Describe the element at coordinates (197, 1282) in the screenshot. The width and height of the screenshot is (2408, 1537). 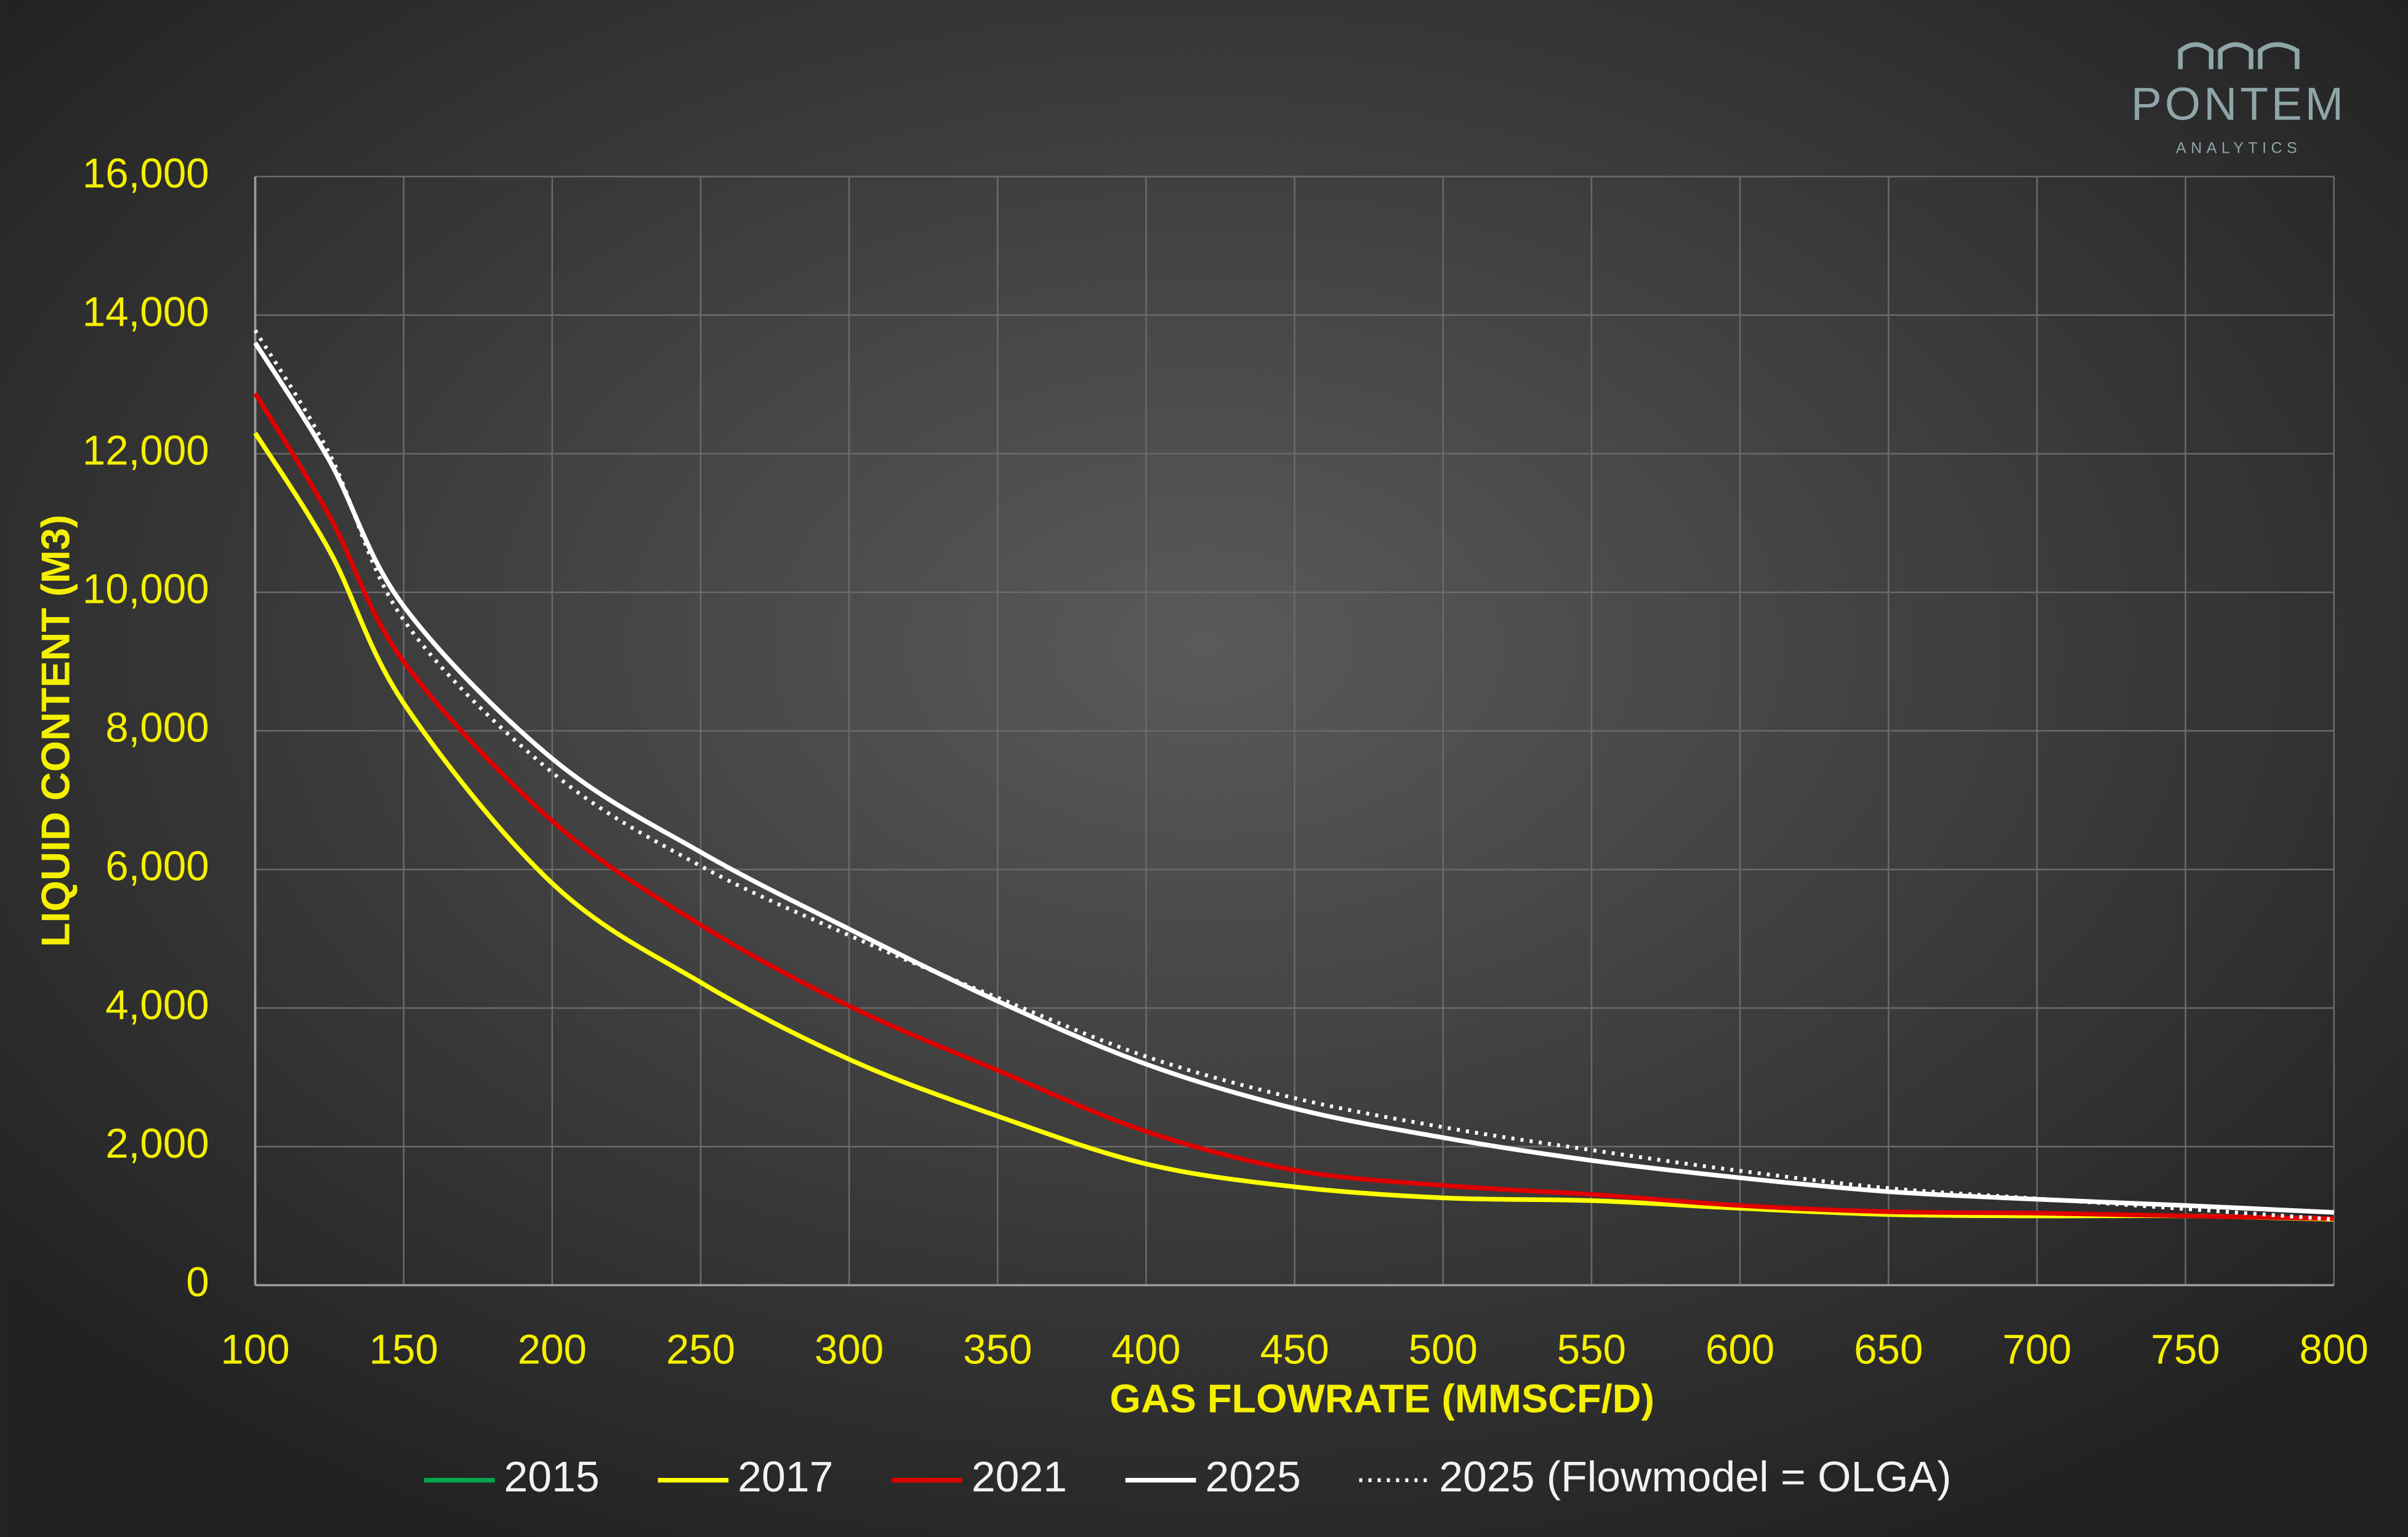
I see `y-tick-label: 0` at that location.